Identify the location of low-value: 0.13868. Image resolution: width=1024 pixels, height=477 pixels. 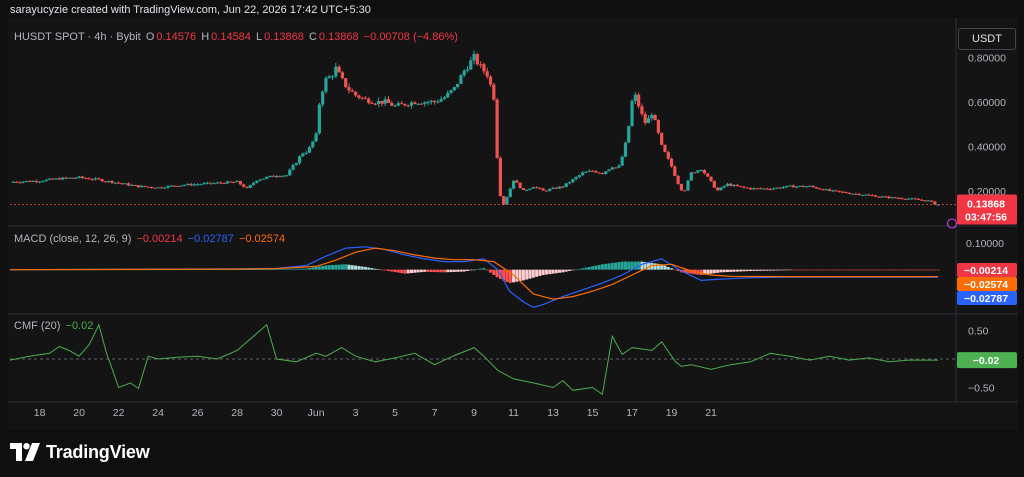
(284, 37).